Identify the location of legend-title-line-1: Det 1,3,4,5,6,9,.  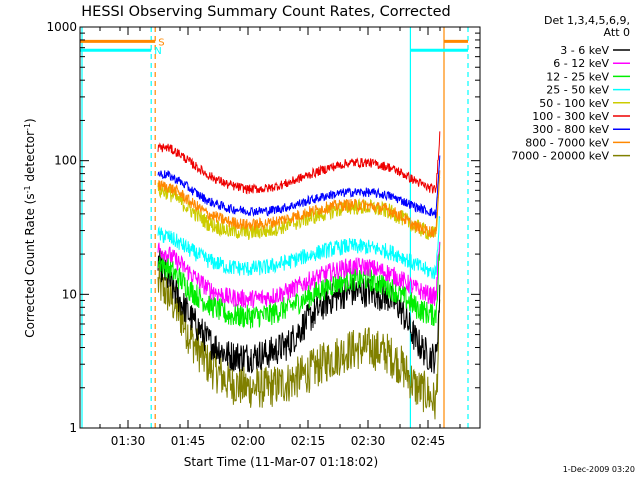
(587, 20).